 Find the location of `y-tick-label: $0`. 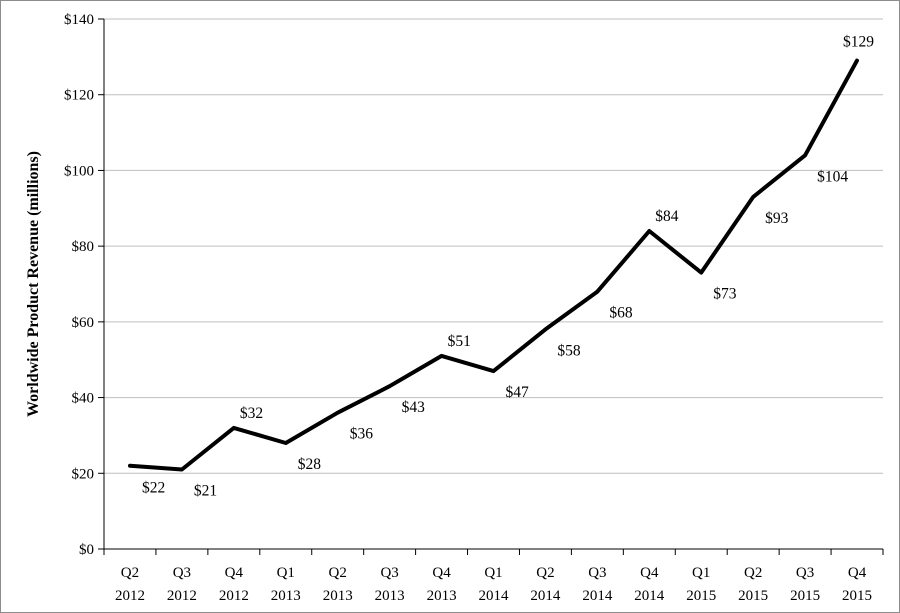

y-tick-label: $0 is located at coordinates (86, 550).